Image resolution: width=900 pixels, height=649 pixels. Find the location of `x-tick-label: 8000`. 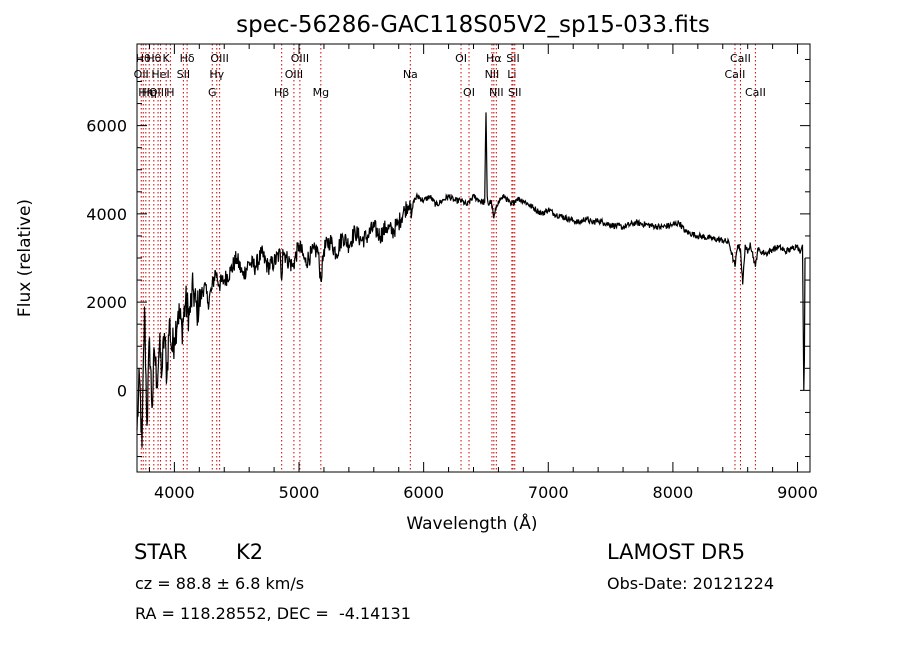

x-tick-label: 8000 is located at coordinates (673, 492).